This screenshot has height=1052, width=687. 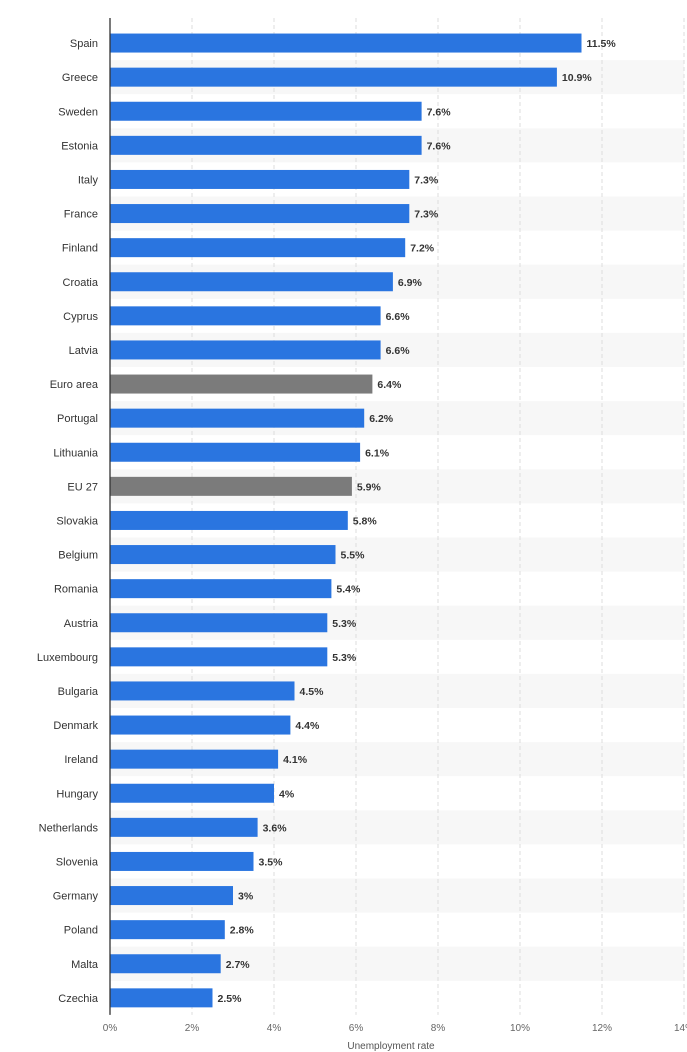 What do you see at coordinates (410, 283) in the screenshot?
I see `value-label: 6.9%` at bounding box center [410, 283].